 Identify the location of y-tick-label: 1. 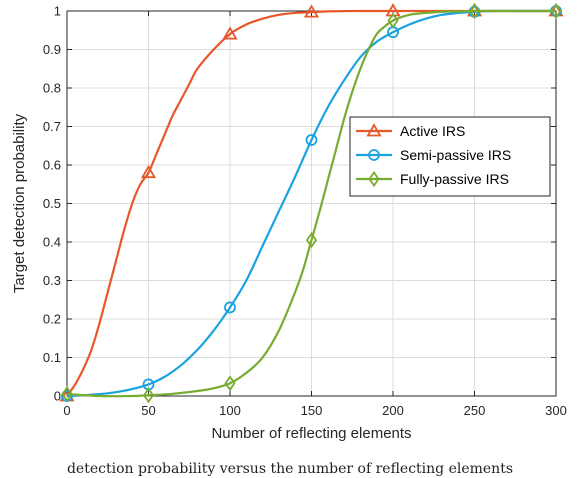
(57, 11).